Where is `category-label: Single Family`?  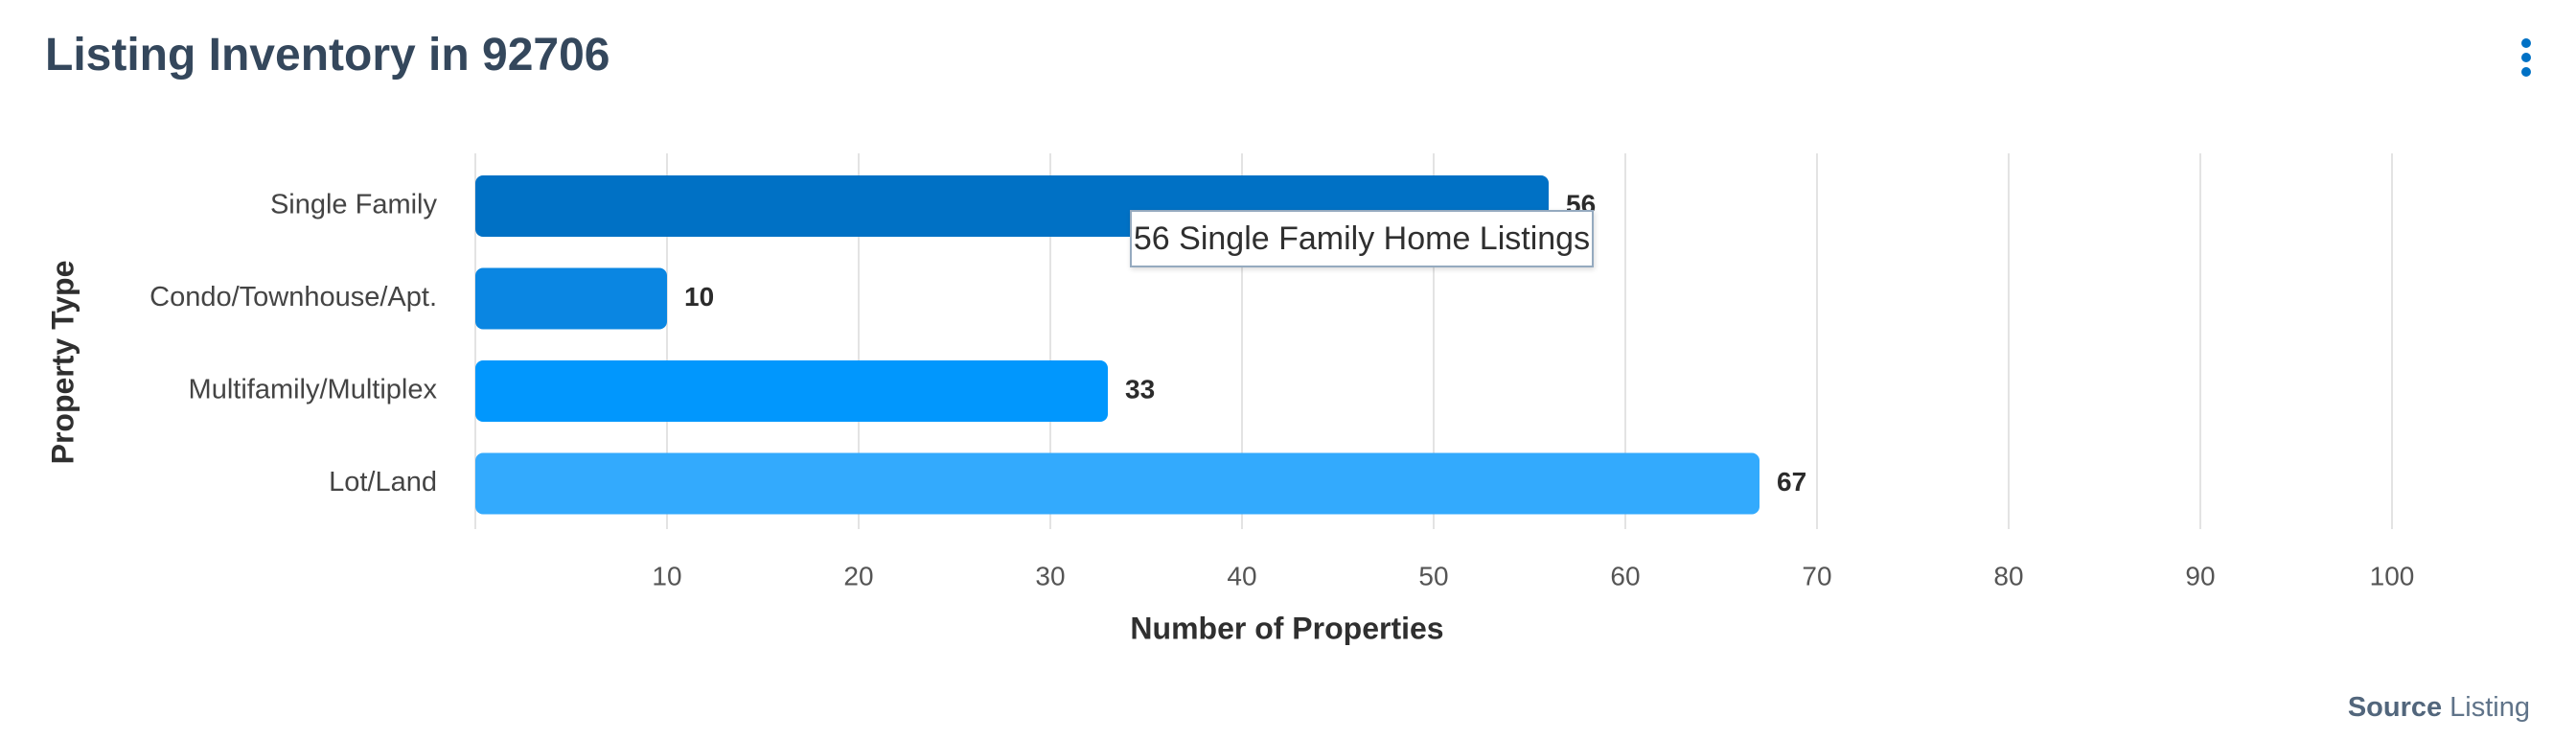 category-label: Single Family is located at coordinates (354, 205).